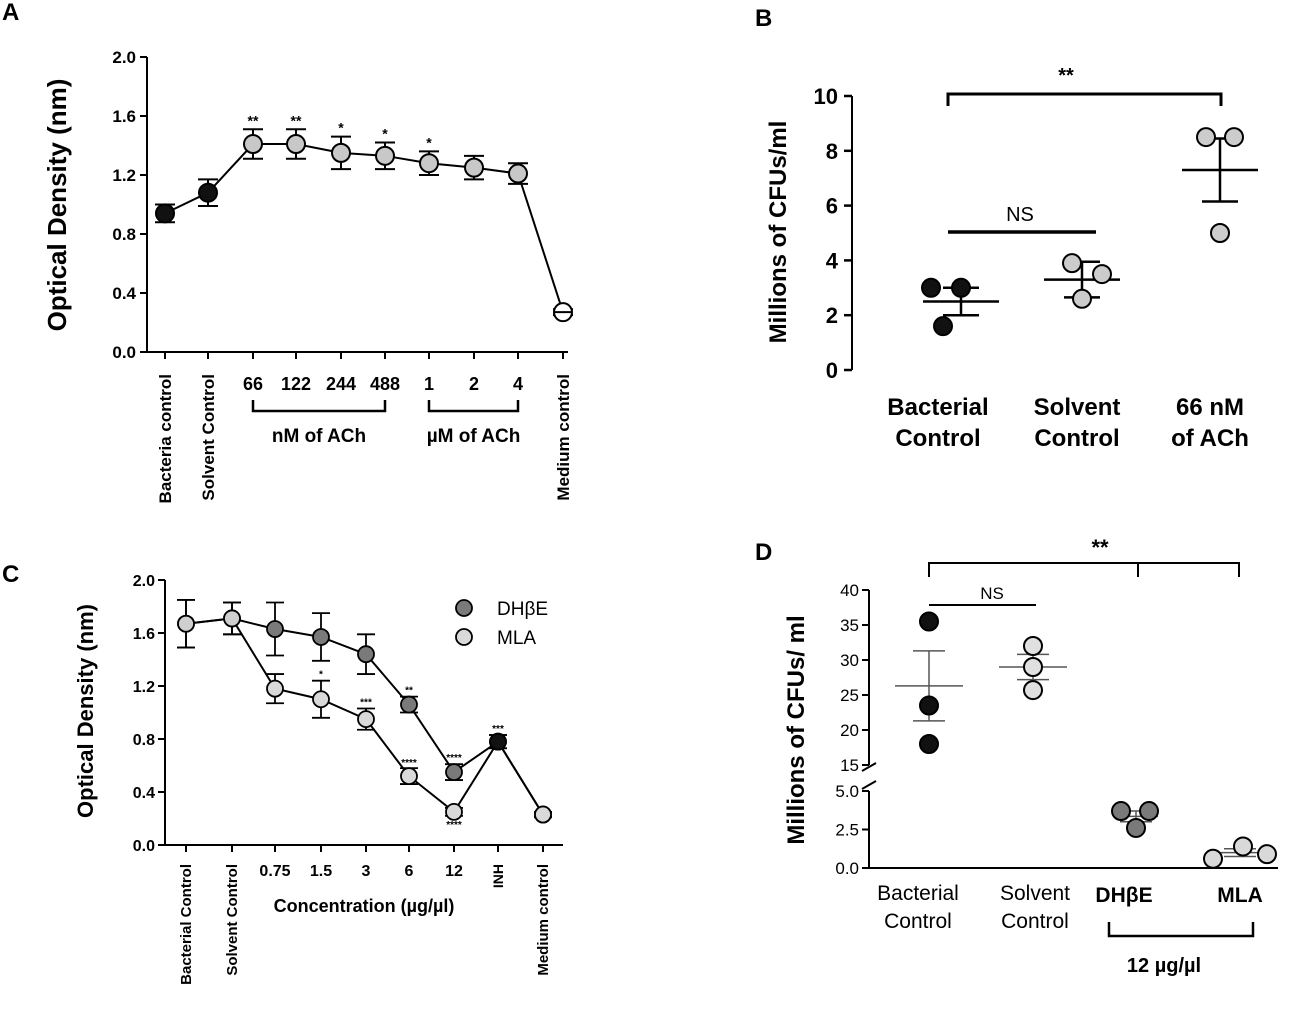  I want to click on chart-a-xtick-label: 2, so click(474, 384).